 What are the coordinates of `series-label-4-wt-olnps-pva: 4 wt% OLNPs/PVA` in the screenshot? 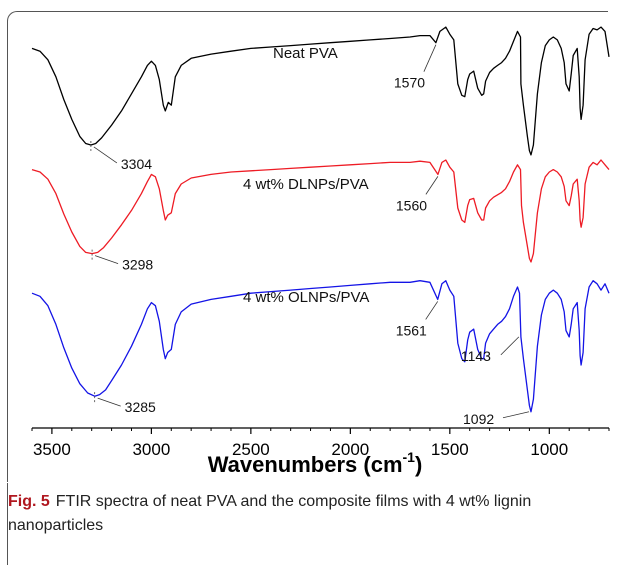 It's located at (306, 297).